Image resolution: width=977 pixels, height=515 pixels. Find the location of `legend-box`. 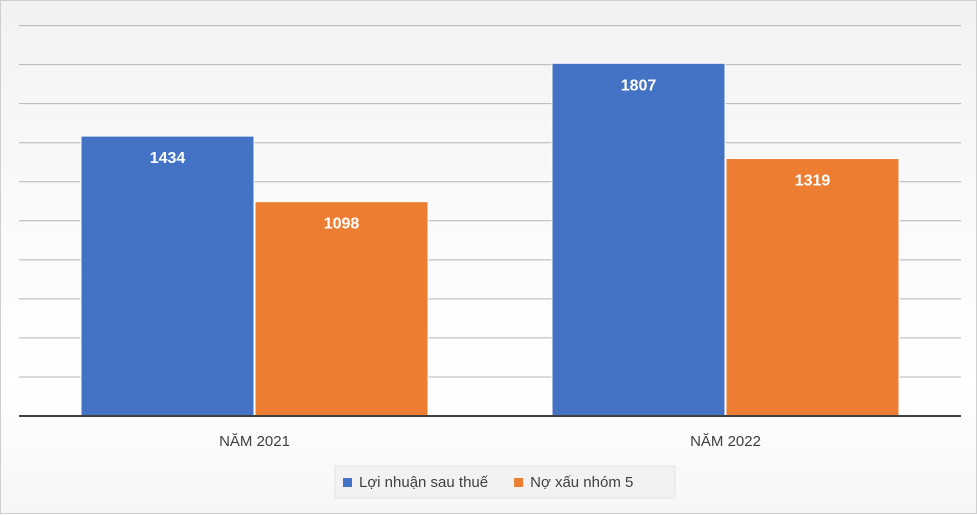

legend-box is located at coordinates (505, 482).